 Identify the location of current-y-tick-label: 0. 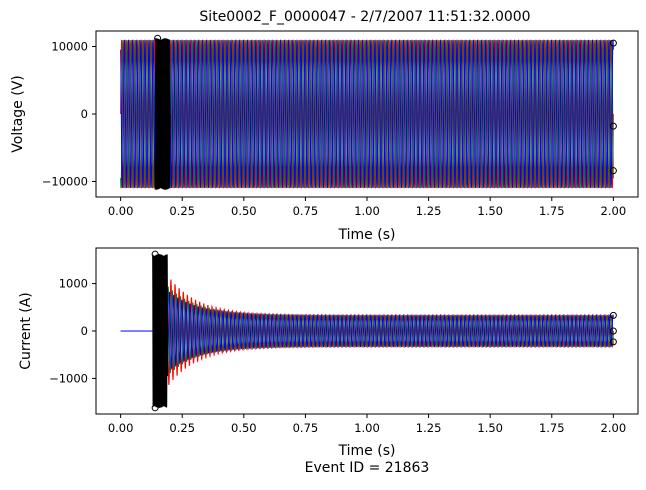
(84, 331).